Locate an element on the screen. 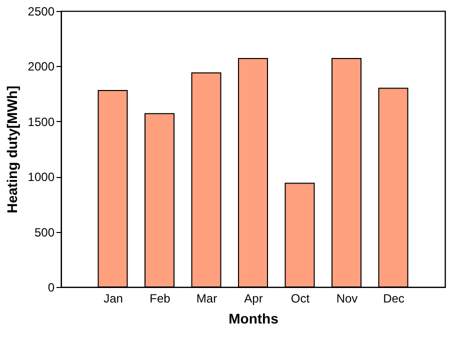 This screenshot has width=465, height=341. x-axis-title: Months is located at coordinates (253, 318).